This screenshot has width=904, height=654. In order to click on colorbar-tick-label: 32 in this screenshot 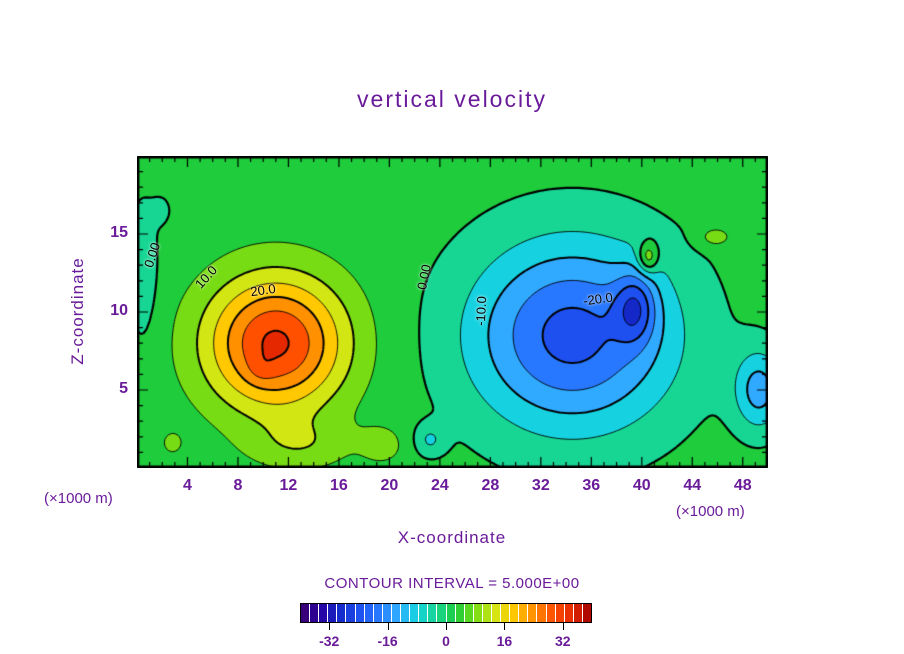, I will do `click(563, 641)`.